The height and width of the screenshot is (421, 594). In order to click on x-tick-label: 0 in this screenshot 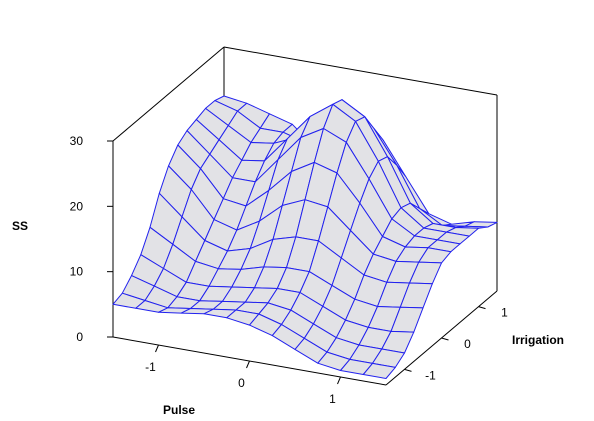, I will do `click(241, 383)`.